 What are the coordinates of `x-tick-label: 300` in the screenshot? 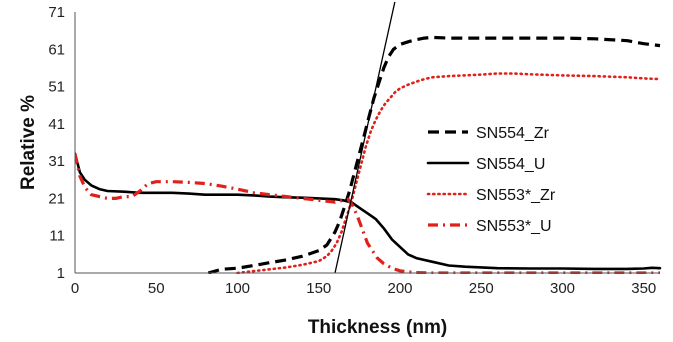 It's located at (562, 288).